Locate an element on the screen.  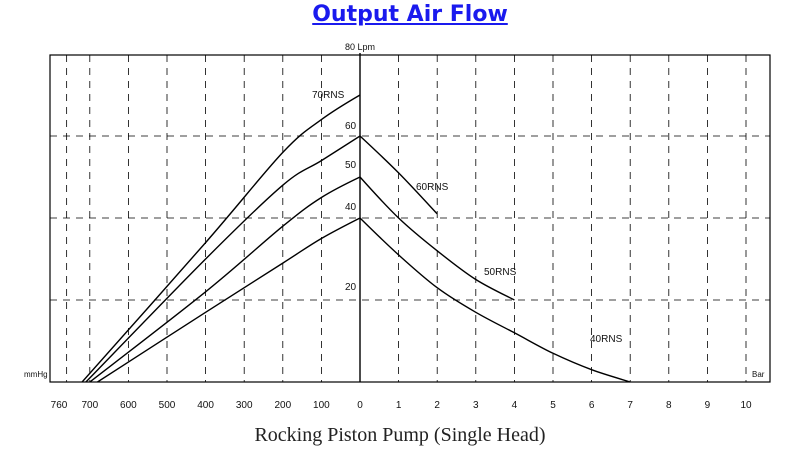
series-label-70rns: 70RNS is located at coordinates (328, 95).